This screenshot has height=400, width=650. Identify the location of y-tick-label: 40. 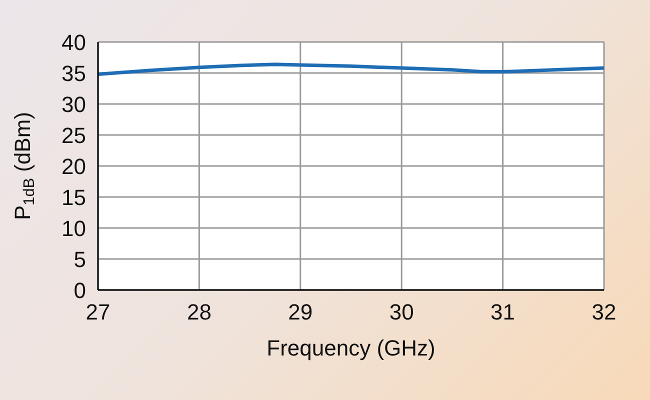
(74, 42).